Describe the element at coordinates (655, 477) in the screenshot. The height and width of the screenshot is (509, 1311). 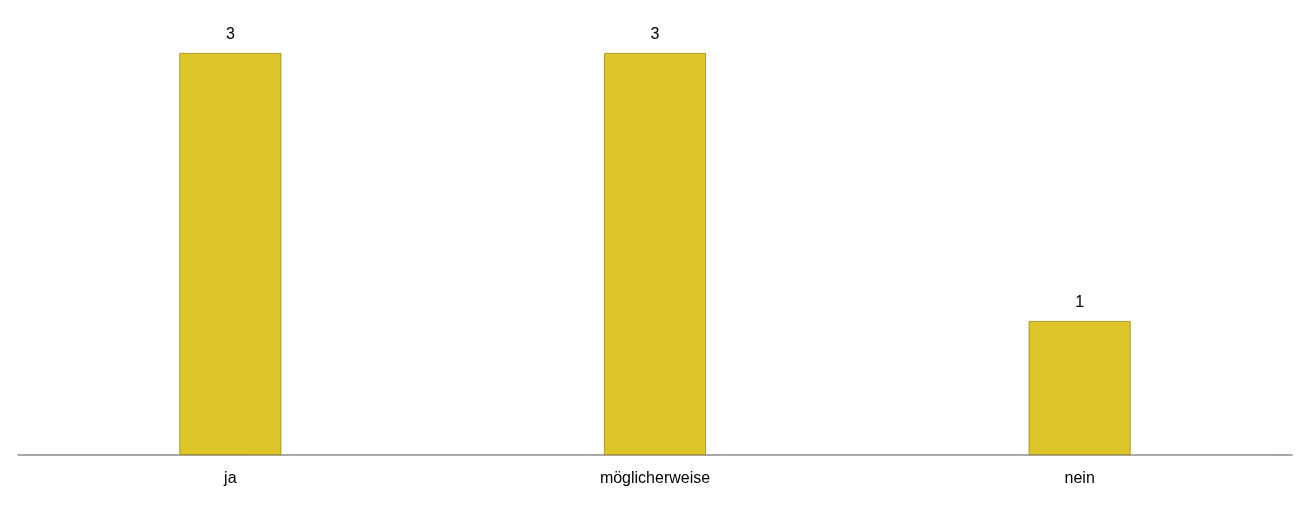
I see `x-tick-label: möglicherweise` at that location.